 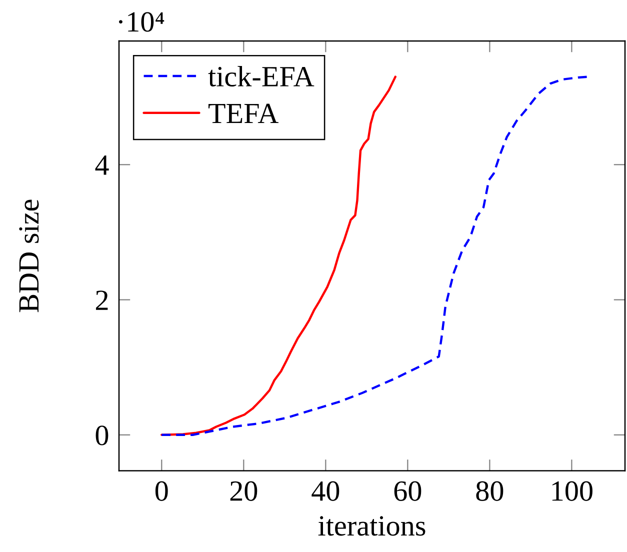 I want to click on y-tick-label: 0, so click(x=102, y=436).